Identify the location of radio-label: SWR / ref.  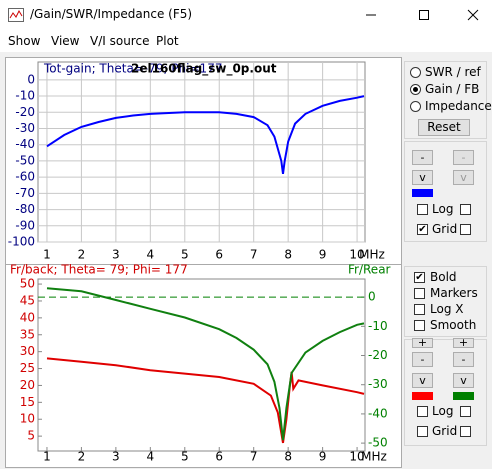
(453, 72).